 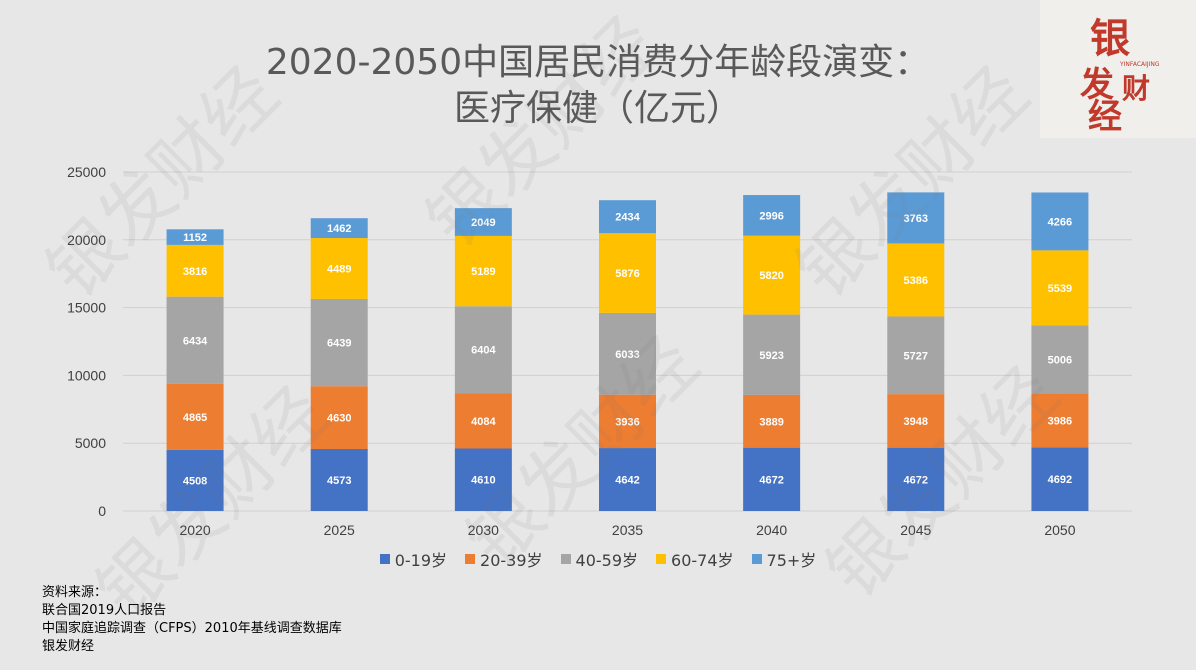 I want to click on data-label: 4266, so click(x=1060, y=222).